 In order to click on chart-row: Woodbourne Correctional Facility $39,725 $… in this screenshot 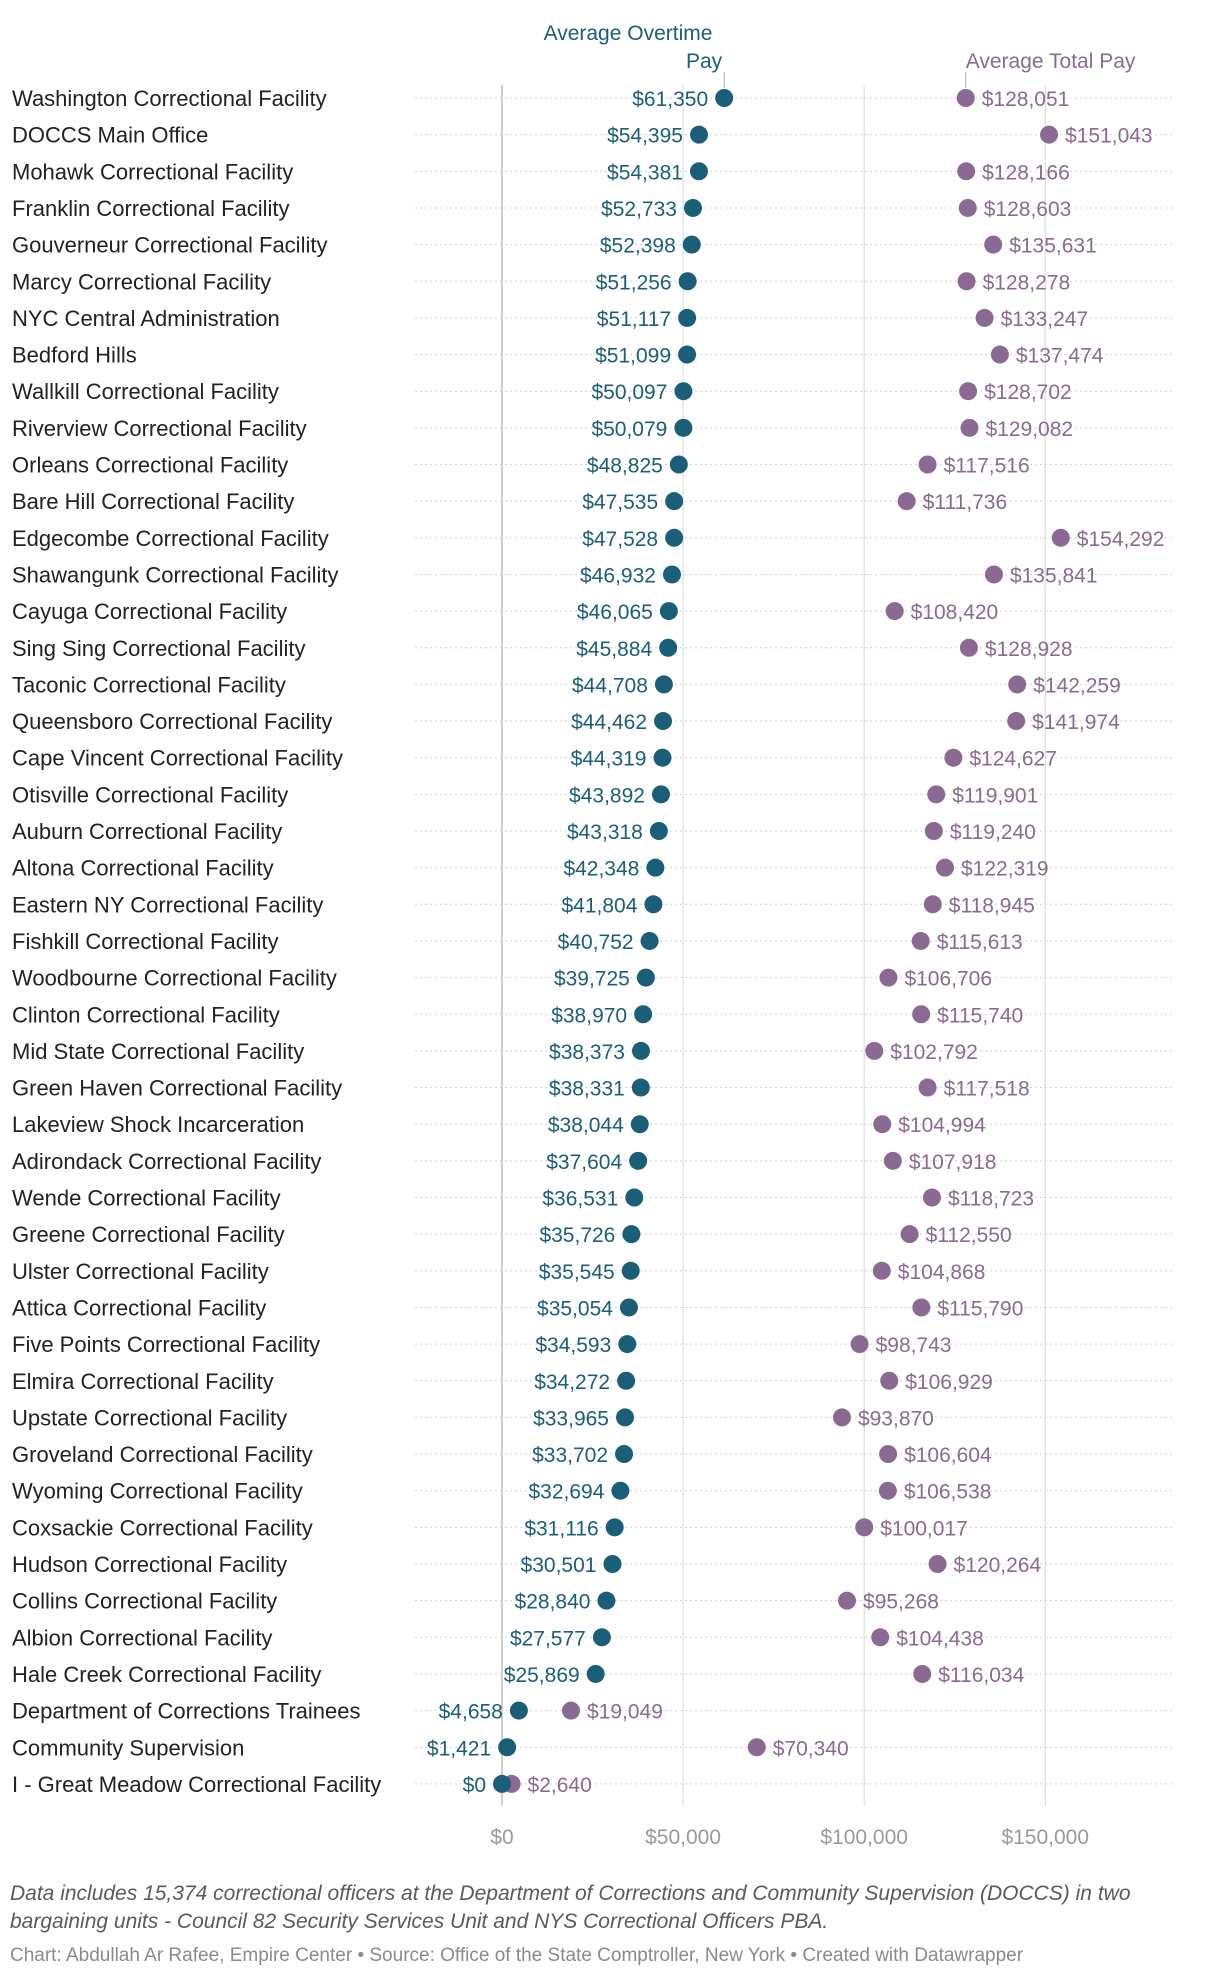, I will do `click(502, 978)`.